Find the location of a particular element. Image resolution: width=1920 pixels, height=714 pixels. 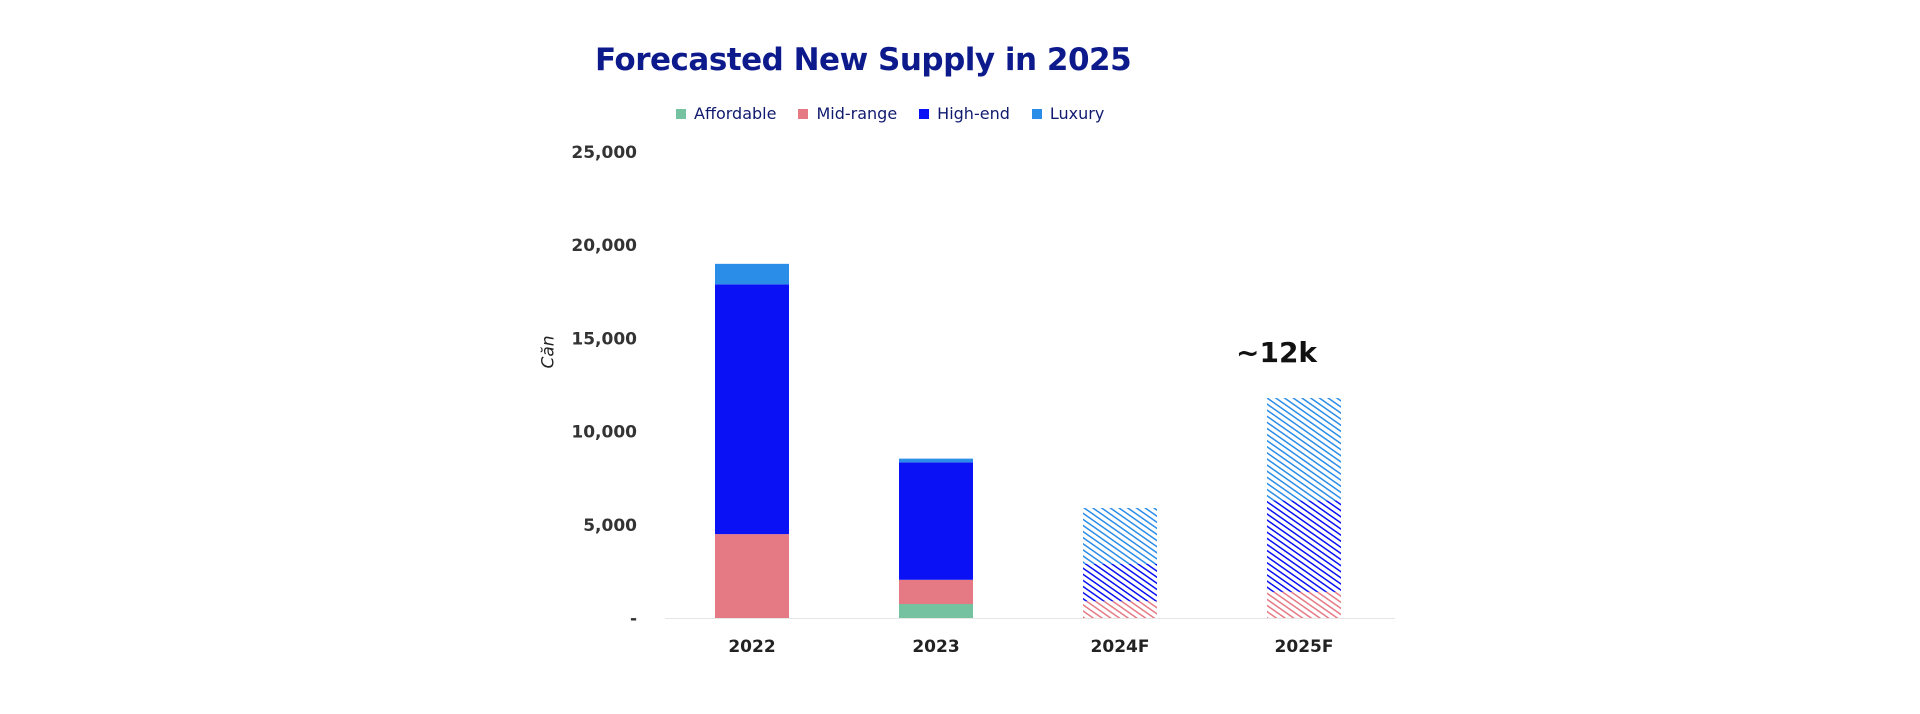

x-tick-label: 2024F is located at coordinates (1120, 647).